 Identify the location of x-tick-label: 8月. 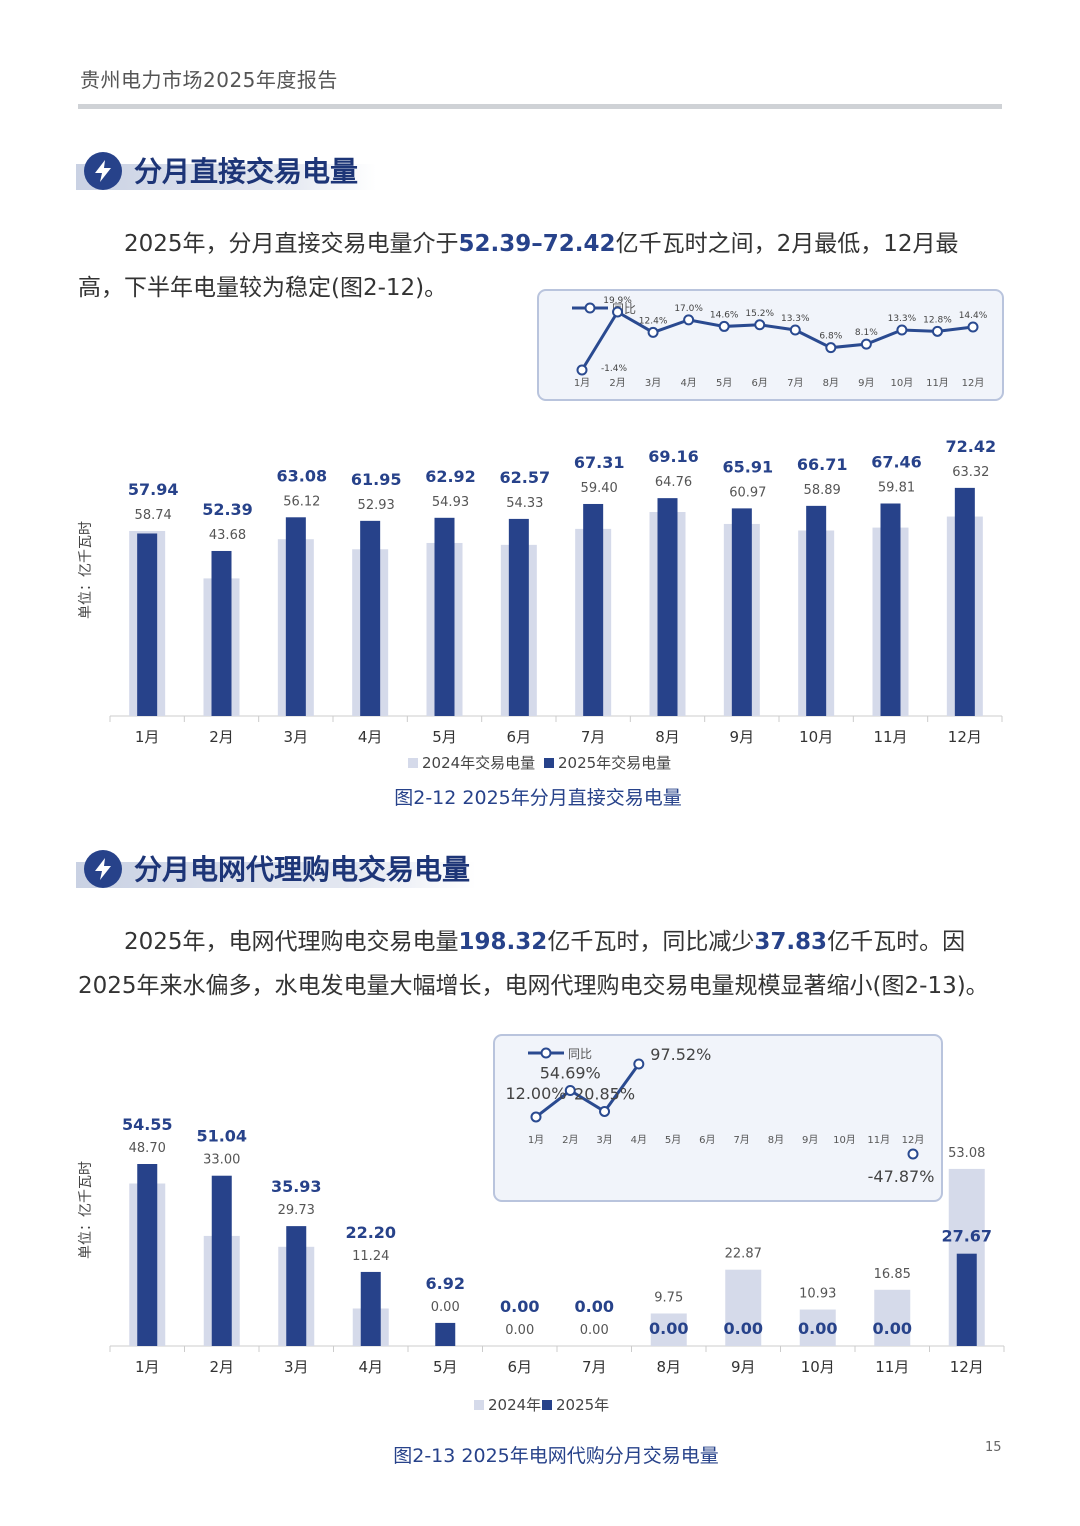
(668, 1367).